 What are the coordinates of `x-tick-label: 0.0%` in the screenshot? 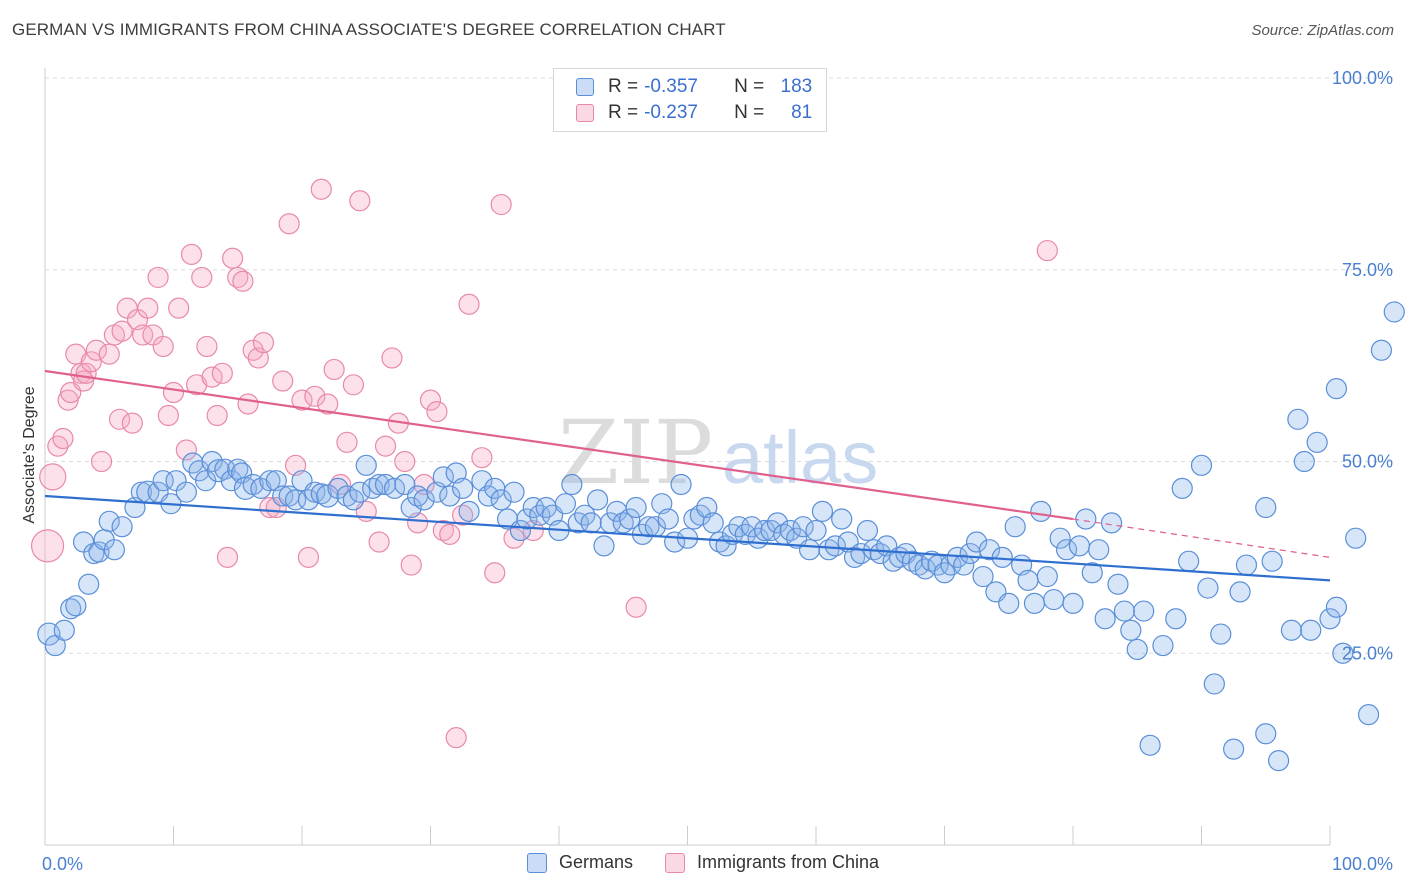 It's located at (62, 864).